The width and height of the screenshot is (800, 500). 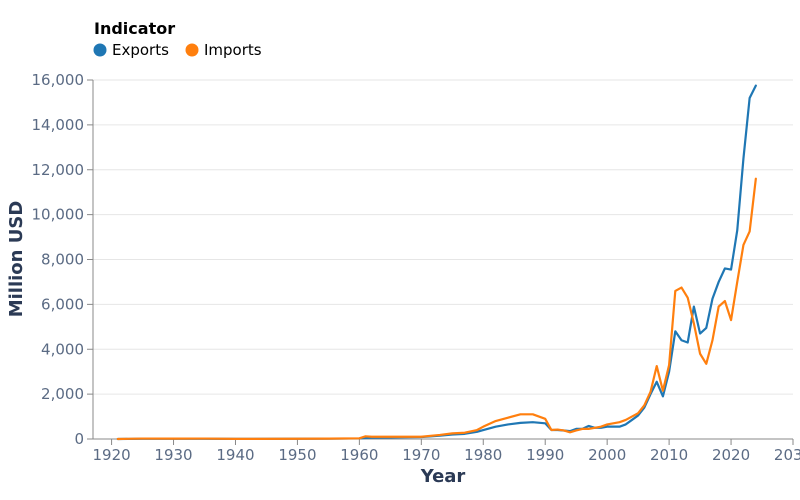 What do you see at coordinates (140, 50) in the screenshot?
I see `legend-label: Exports` at bounding box center [140, 50].